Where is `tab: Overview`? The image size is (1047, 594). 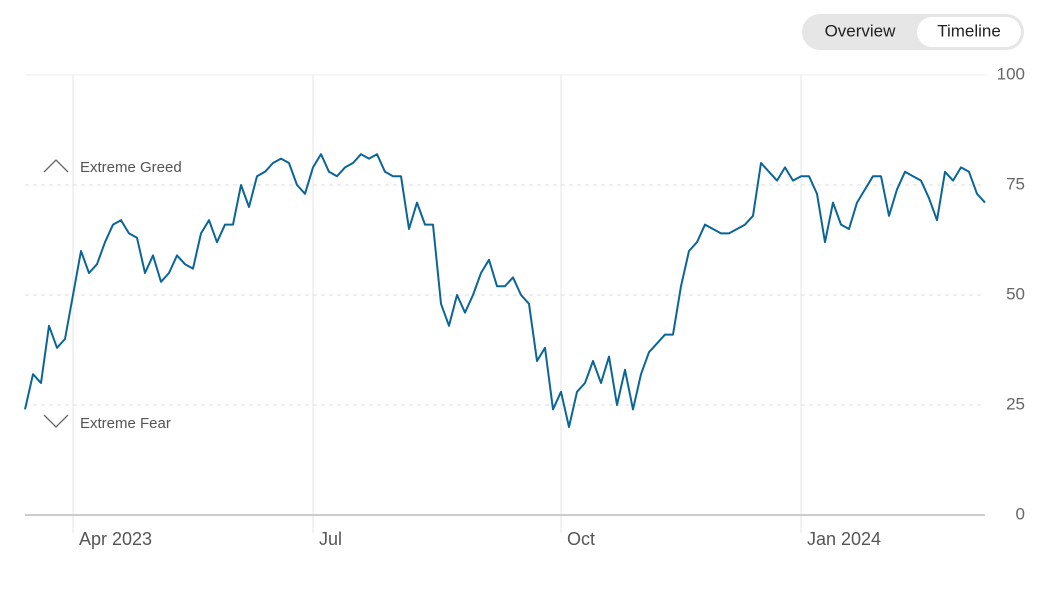
tab: Overview is located at coordinates (861, 30).